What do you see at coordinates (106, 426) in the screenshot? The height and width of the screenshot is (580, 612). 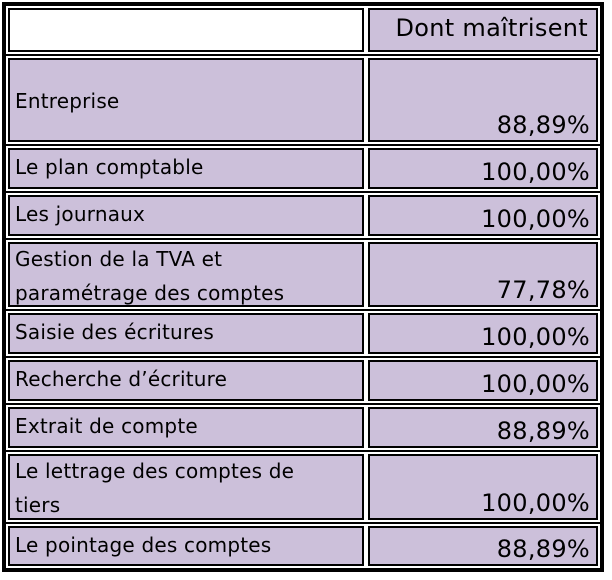 I see `row-label: Extrait de compte` at bounding box center [106, 426].